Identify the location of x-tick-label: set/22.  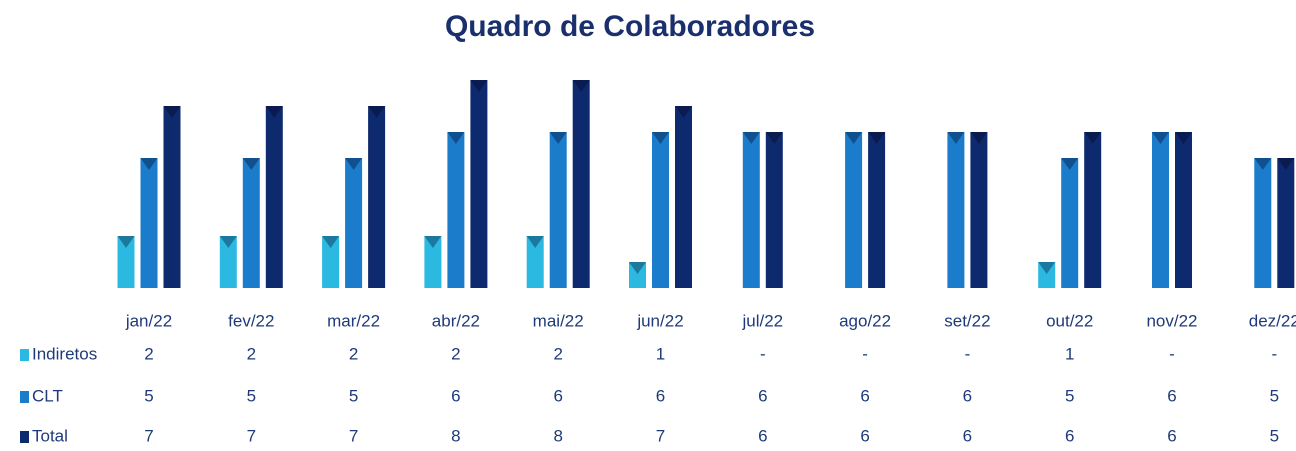
(967, 320).